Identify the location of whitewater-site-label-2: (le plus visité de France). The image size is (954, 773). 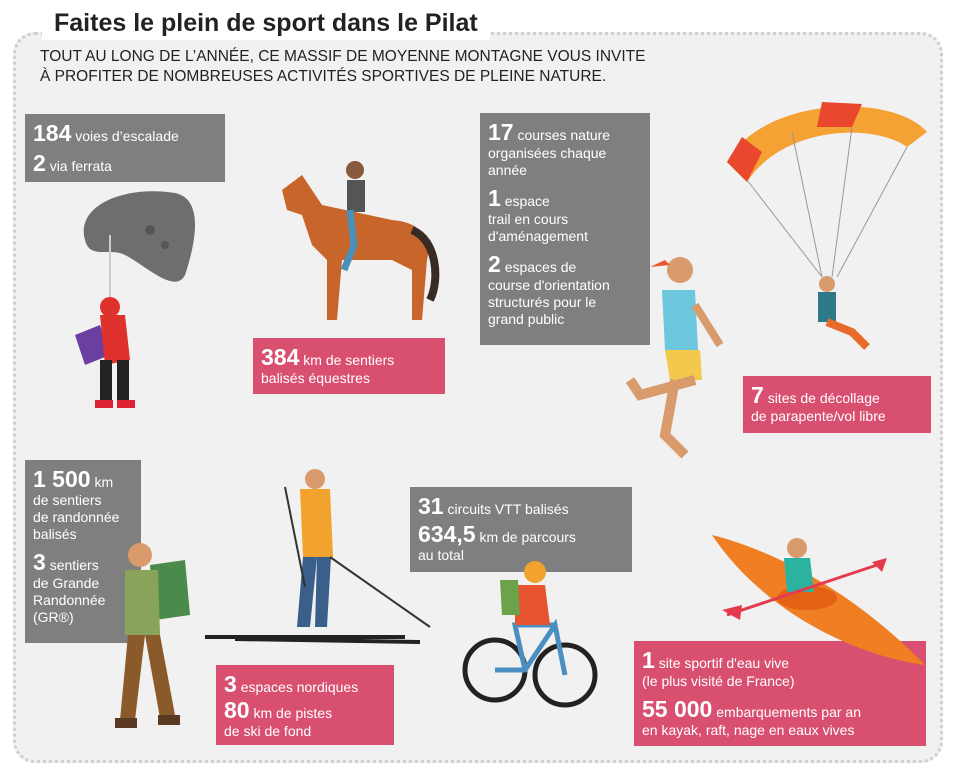
(718, 681).